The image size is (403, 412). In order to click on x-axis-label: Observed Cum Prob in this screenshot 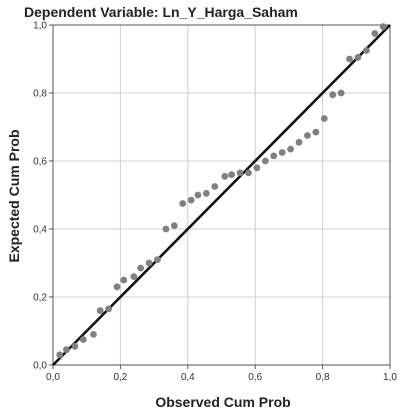, I will do `click(222, 402)`.